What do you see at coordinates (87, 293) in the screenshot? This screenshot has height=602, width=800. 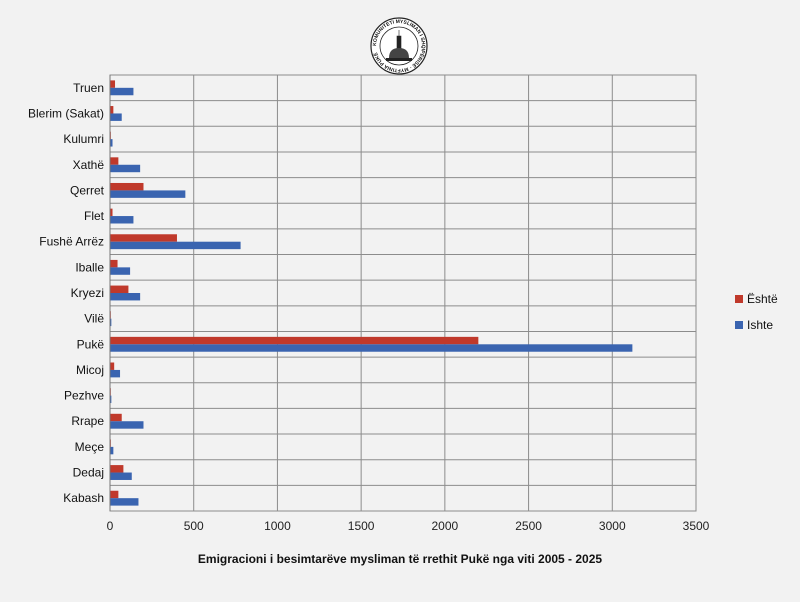 I see `y-tick-label: Kryezi` at bounding box center [87, 293].